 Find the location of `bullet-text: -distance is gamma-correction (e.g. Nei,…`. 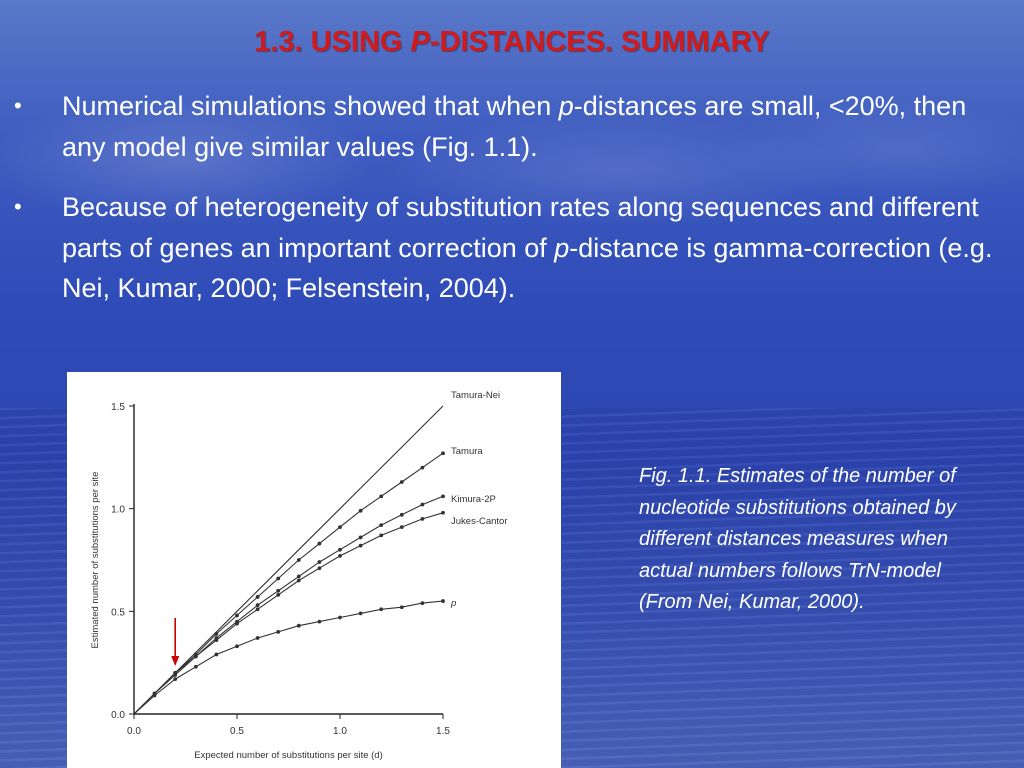

bullet-text: -distance is gamma-correction (e.g. Nei,… is located at coordinates (527, 268).